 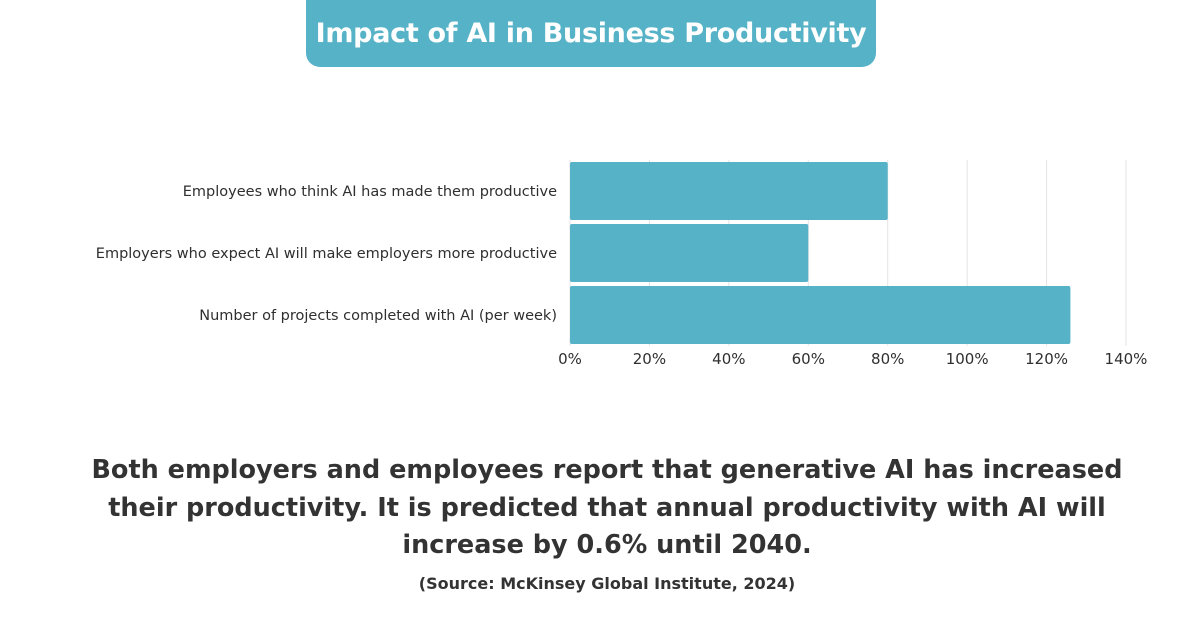 I want to click on chart-x-ticks: 0% 20% 40% 60% 80% 100% 120% 140%, so click(x=852, y=359).